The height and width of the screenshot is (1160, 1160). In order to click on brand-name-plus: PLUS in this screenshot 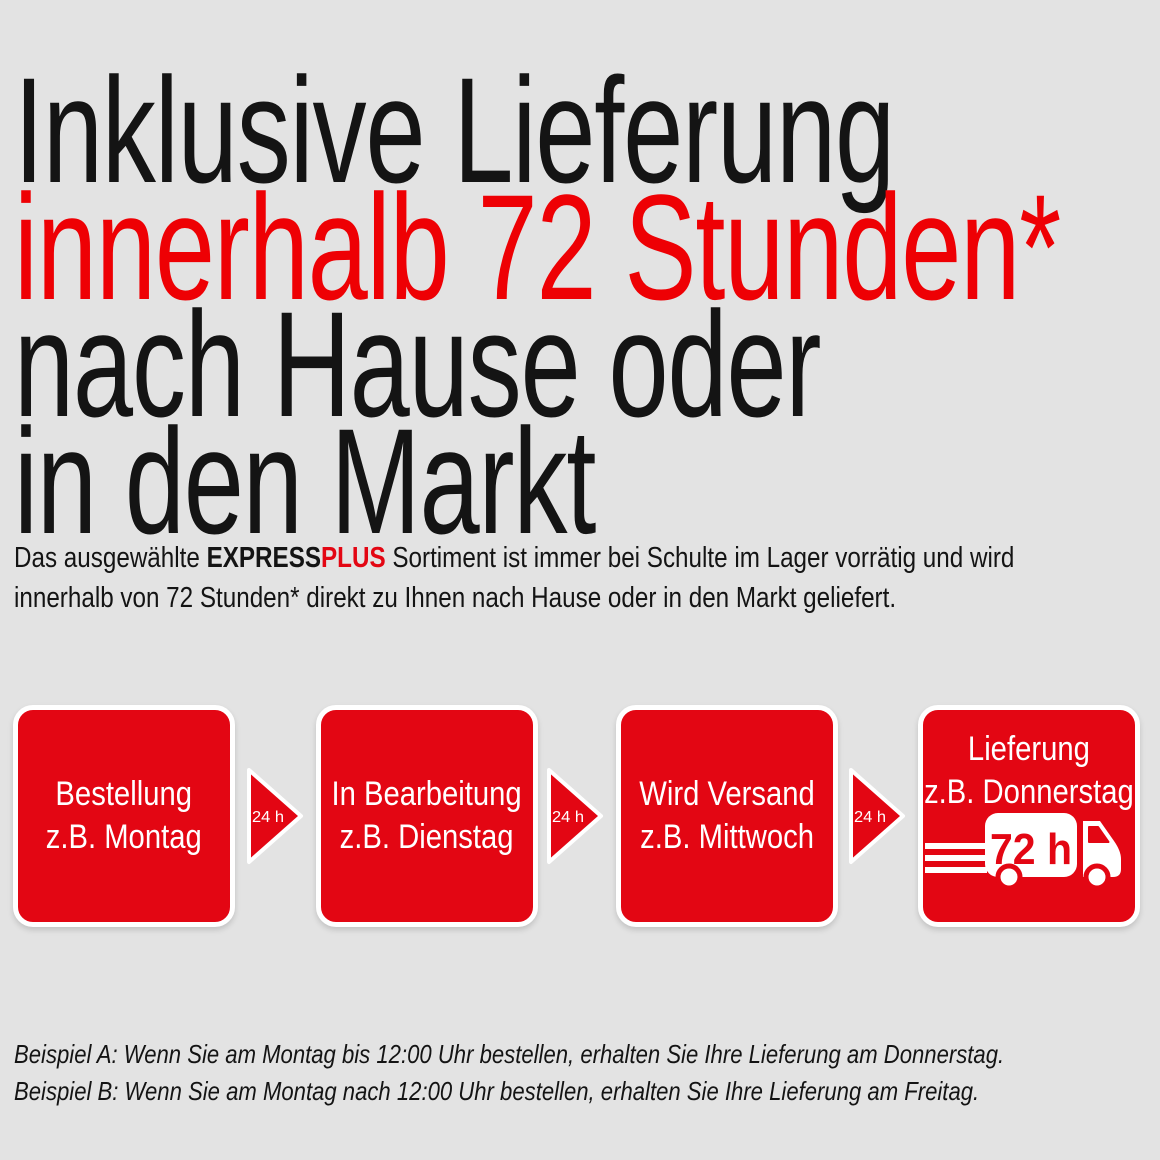, I will do `click(353, 558)`.